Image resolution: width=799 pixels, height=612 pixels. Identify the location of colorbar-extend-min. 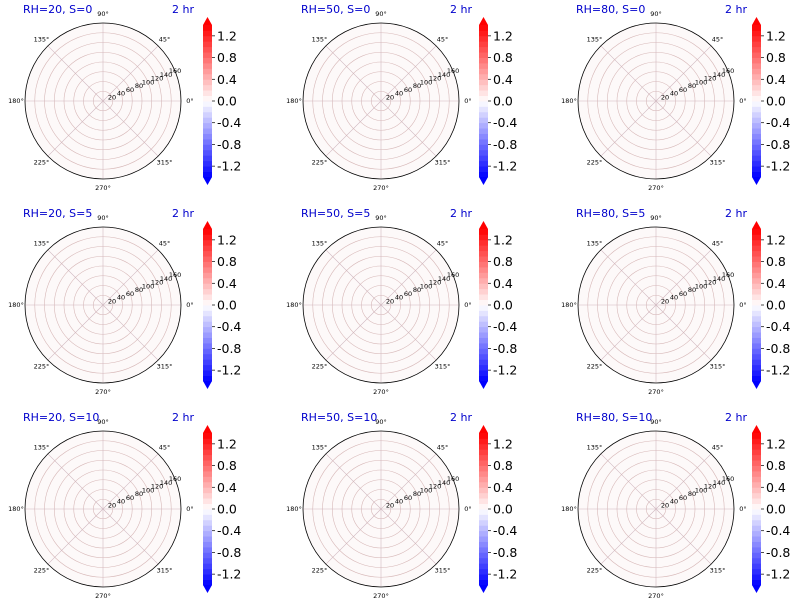
(756, 385).